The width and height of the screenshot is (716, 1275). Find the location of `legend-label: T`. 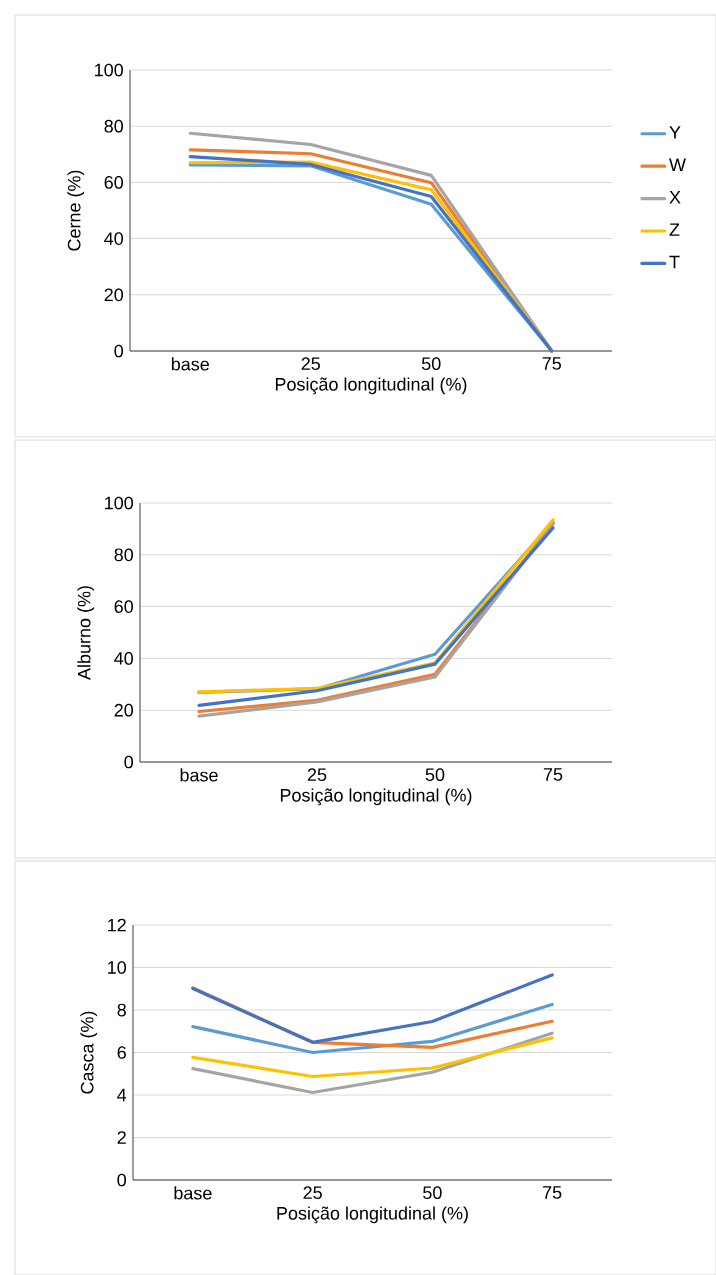

legend-label: T is located at coordinates (674, 262).